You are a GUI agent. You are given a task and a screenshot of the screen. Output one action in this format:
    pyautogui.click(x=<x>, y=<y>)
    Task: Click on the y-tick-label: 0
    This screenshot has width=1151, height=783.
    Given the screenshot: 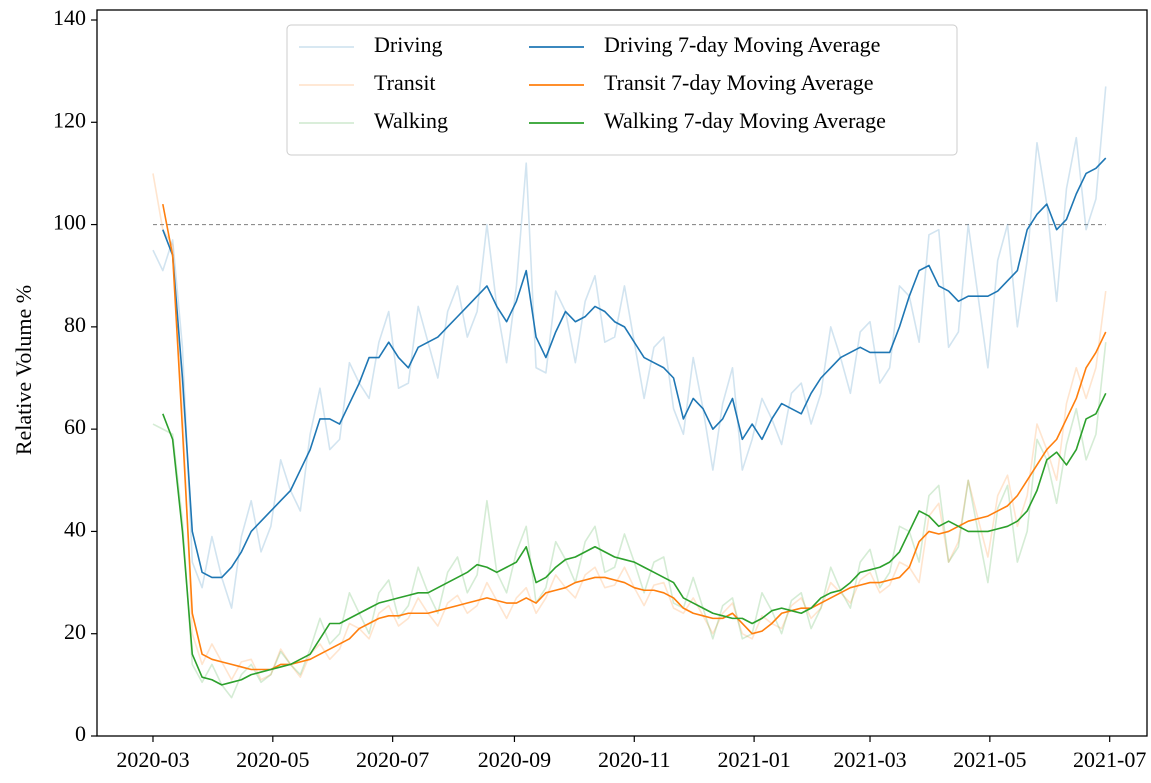 What is the action you would take?
    pyautogui.click(x=80, y=733)
    